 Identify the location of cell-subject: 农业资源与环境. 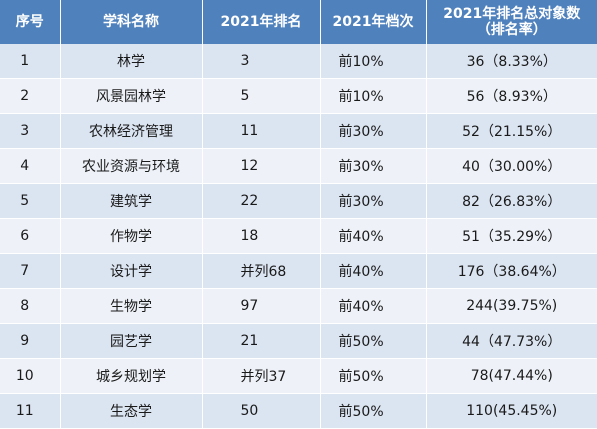
(131, 166).